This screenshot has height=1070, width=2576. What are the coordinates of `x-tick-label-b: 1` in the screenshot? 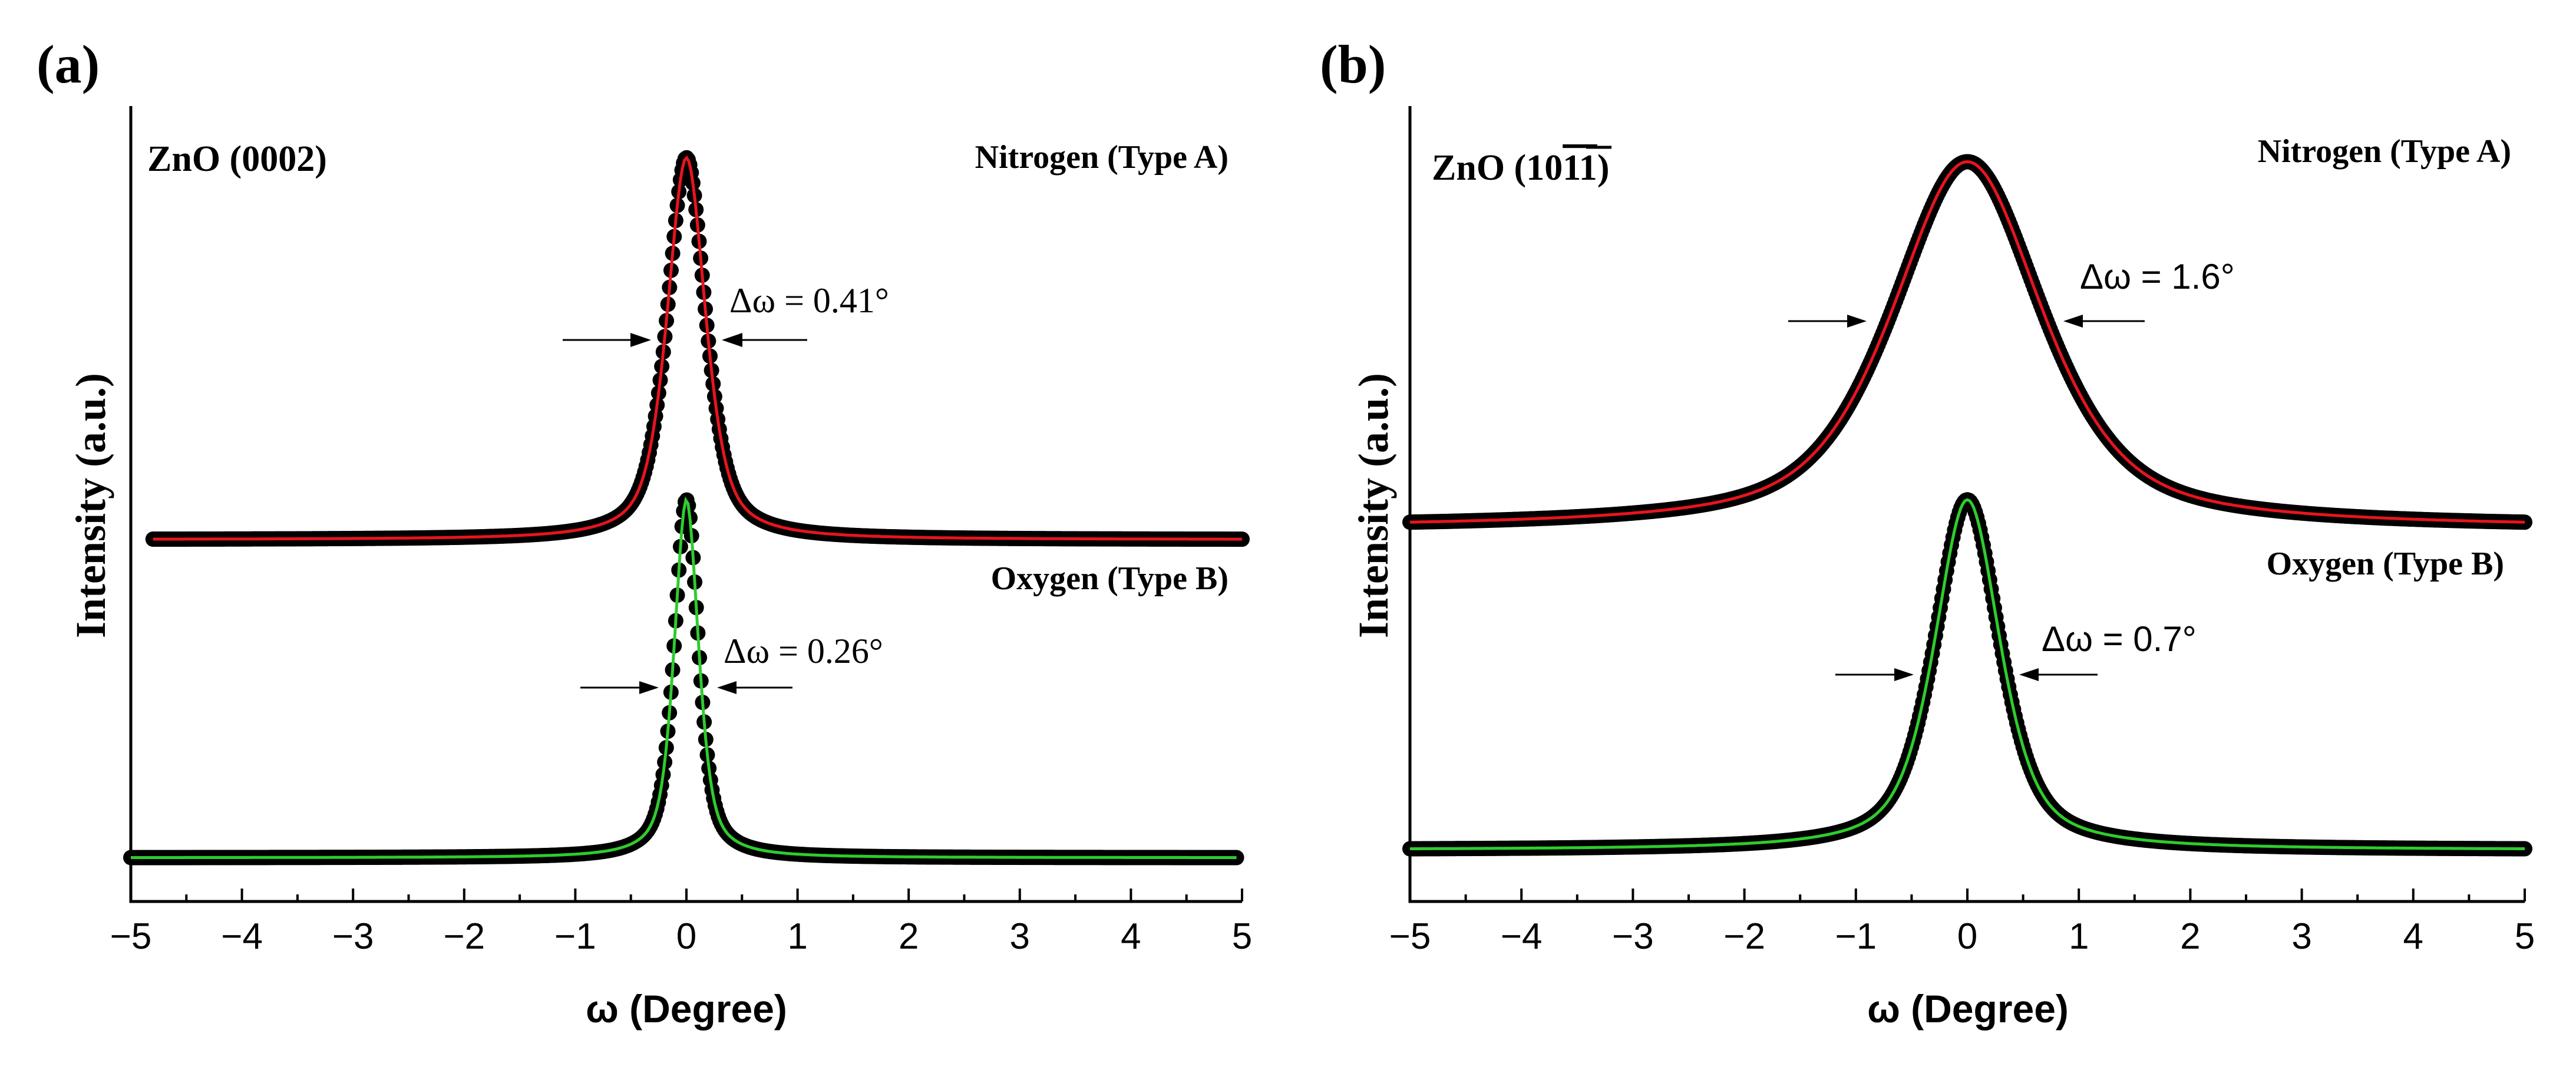 It's located at (2079, 936).